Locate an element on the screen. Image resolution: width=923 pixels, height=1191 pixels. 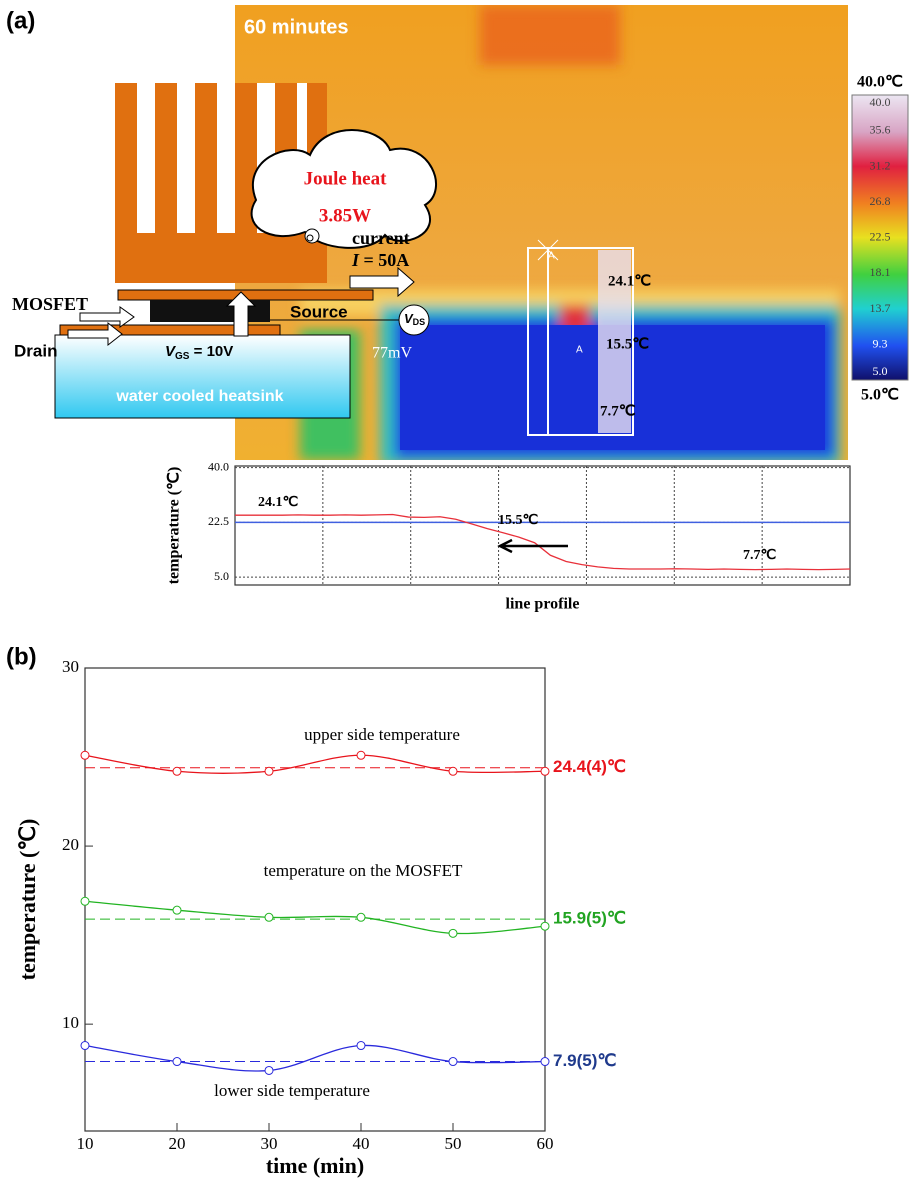
plot-frame is located at coordinates (542, 525).